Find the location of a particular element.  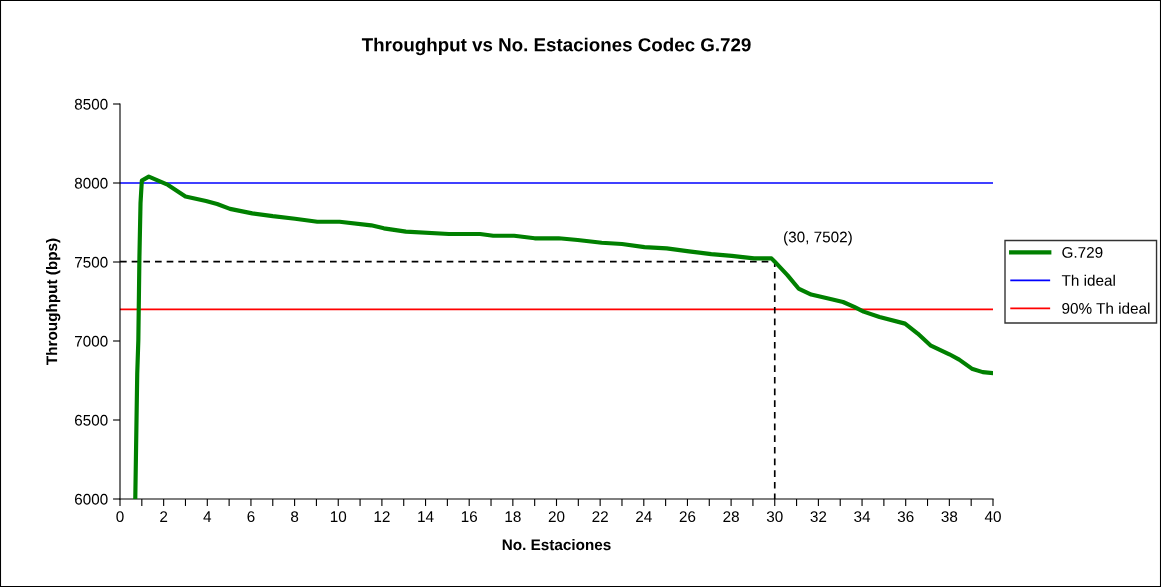

y-tick-label: 7000 is located at coordinates (91, 341).